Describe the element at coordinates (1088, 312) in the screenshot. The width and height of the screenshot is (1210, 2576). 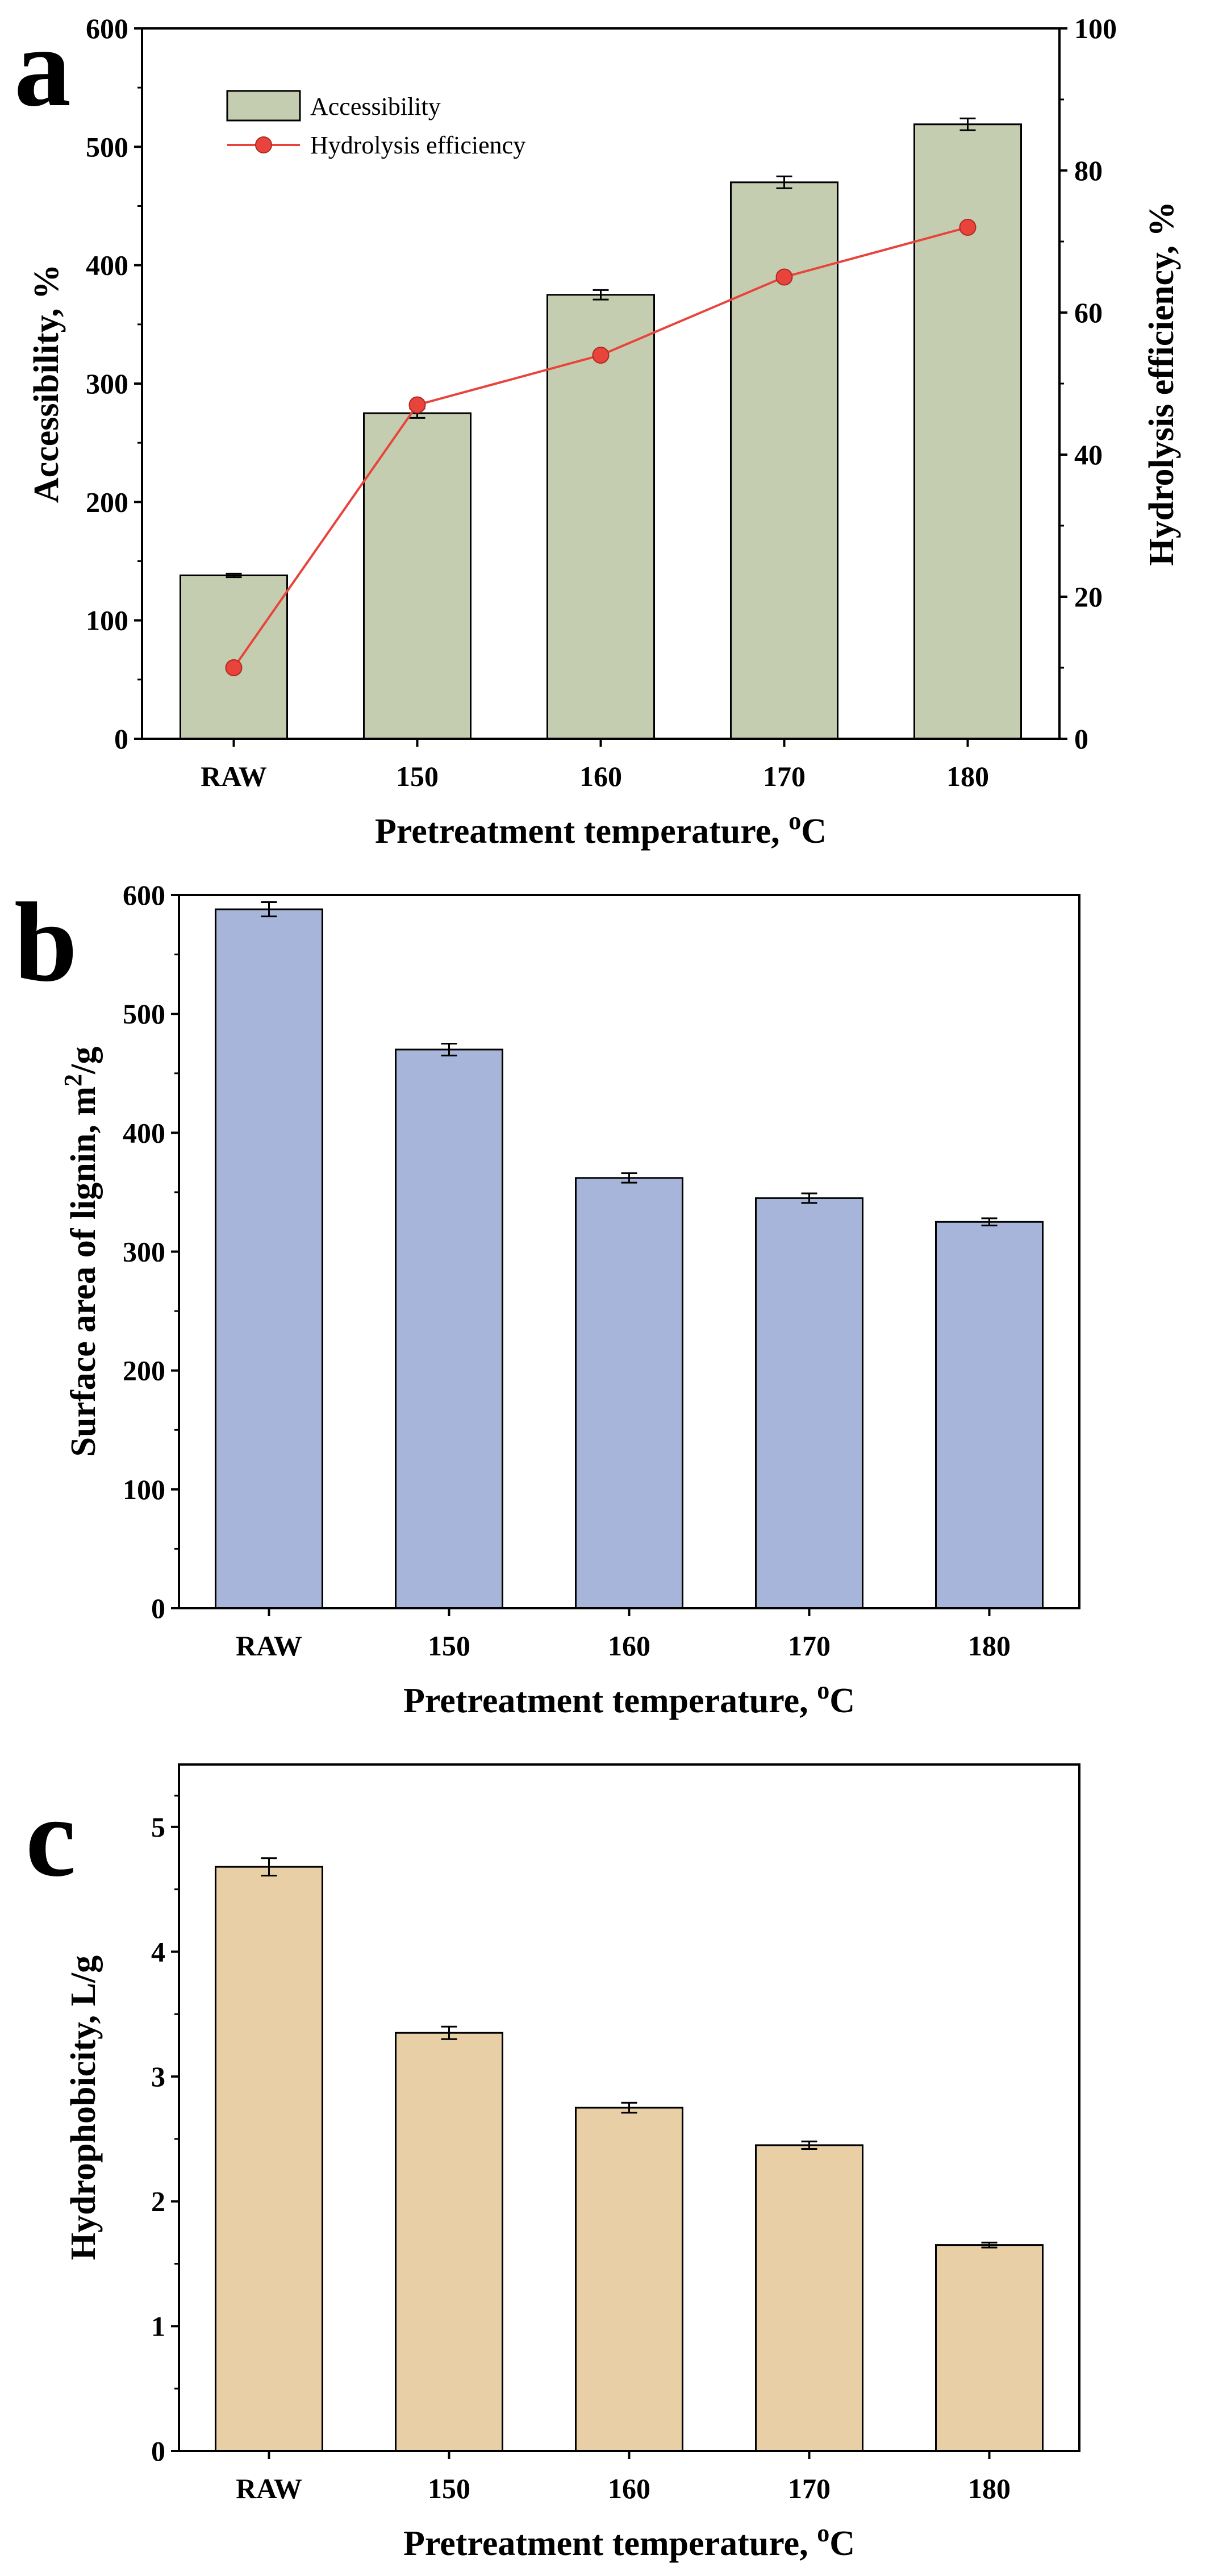
I see `y2-tick-label: 60` at that location.